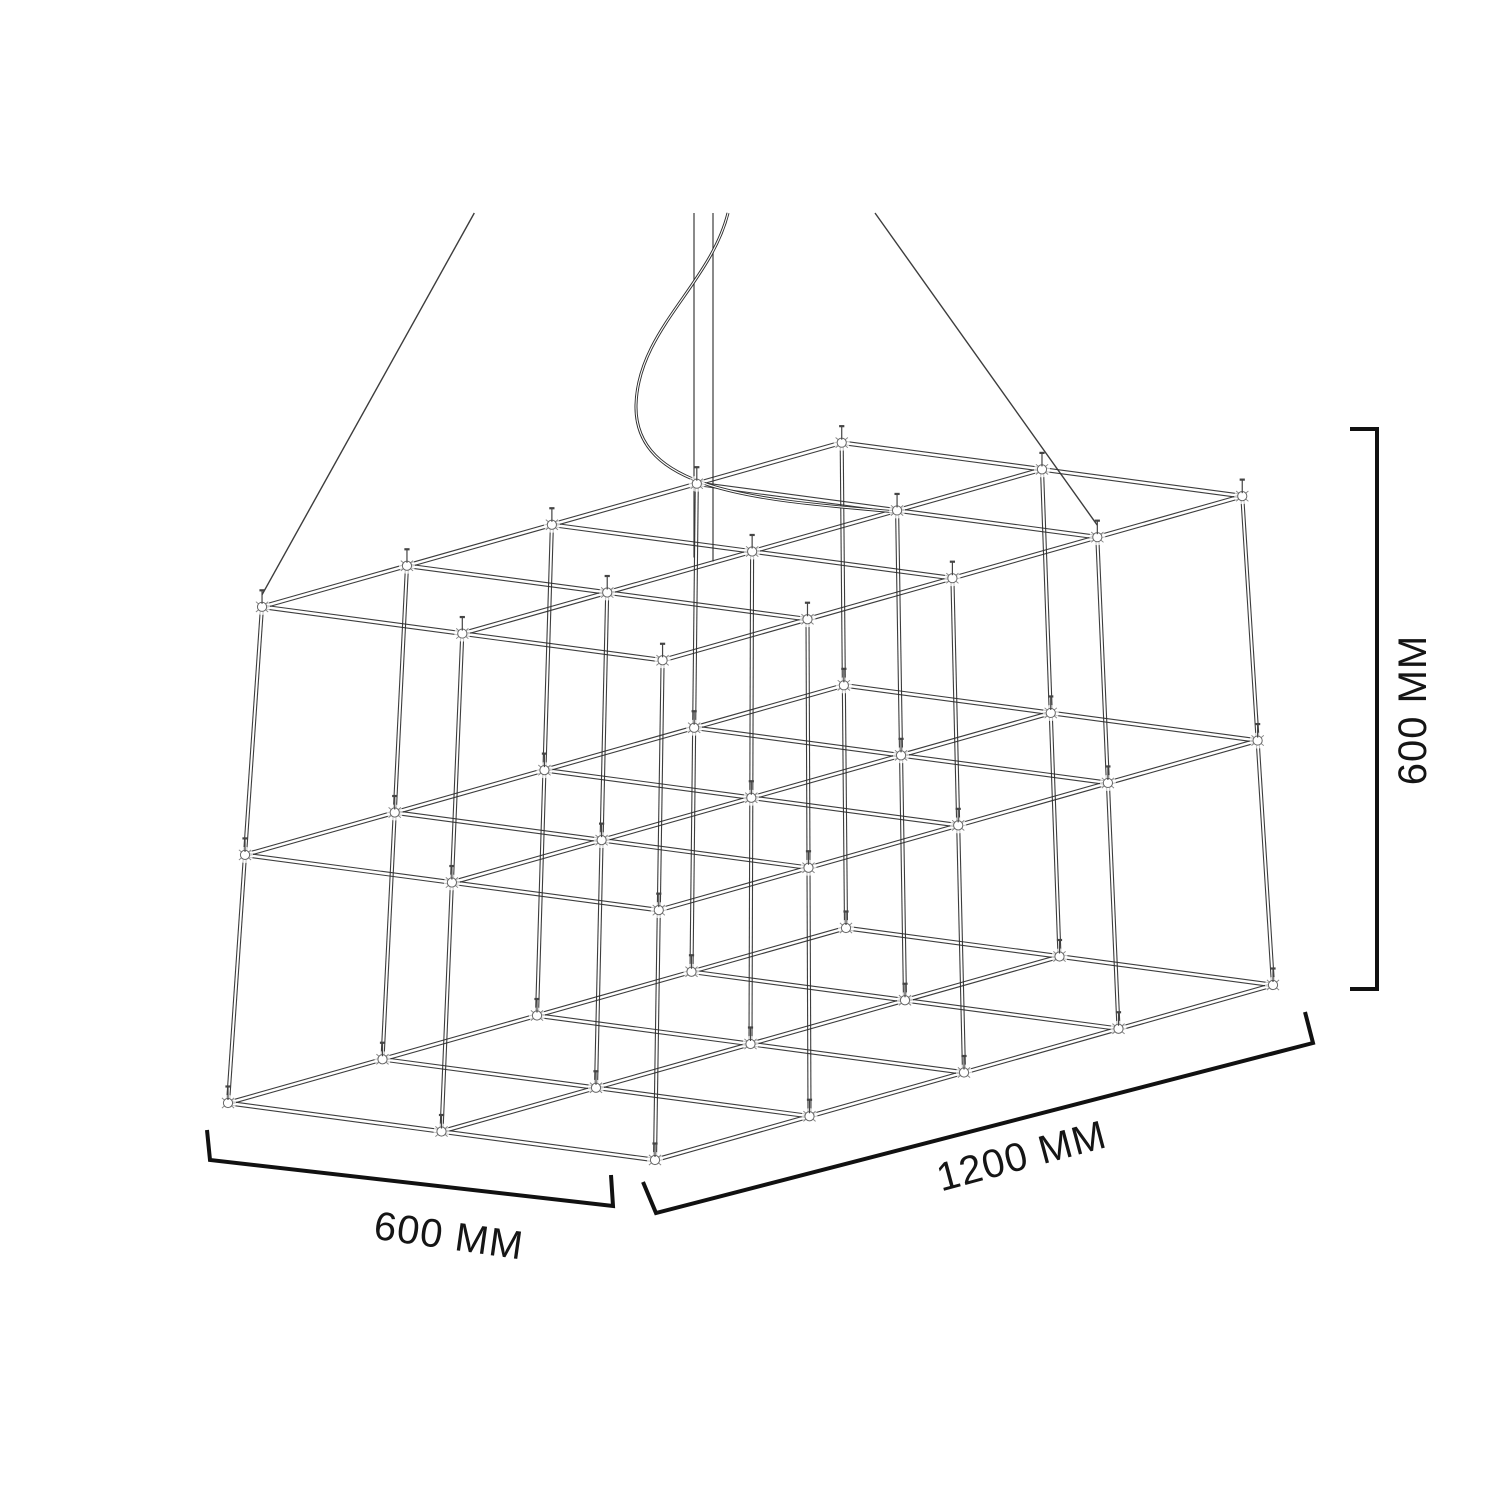 Image resolution: width=1500 pixels, height=1500 pixels. Describe the element at coordinates (1413, 710) in the screenshot. I see `dimension-label-height: 600 MM` at that location.